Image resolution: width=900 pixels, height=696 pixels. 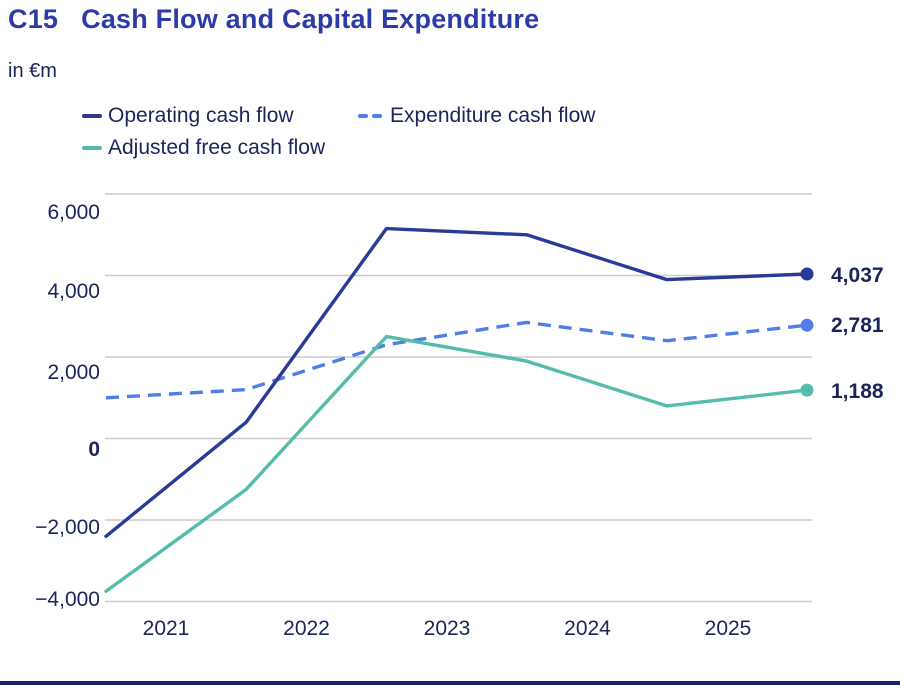 I want to click on legend-swatch-expenditure, so click(x=370, y=123).